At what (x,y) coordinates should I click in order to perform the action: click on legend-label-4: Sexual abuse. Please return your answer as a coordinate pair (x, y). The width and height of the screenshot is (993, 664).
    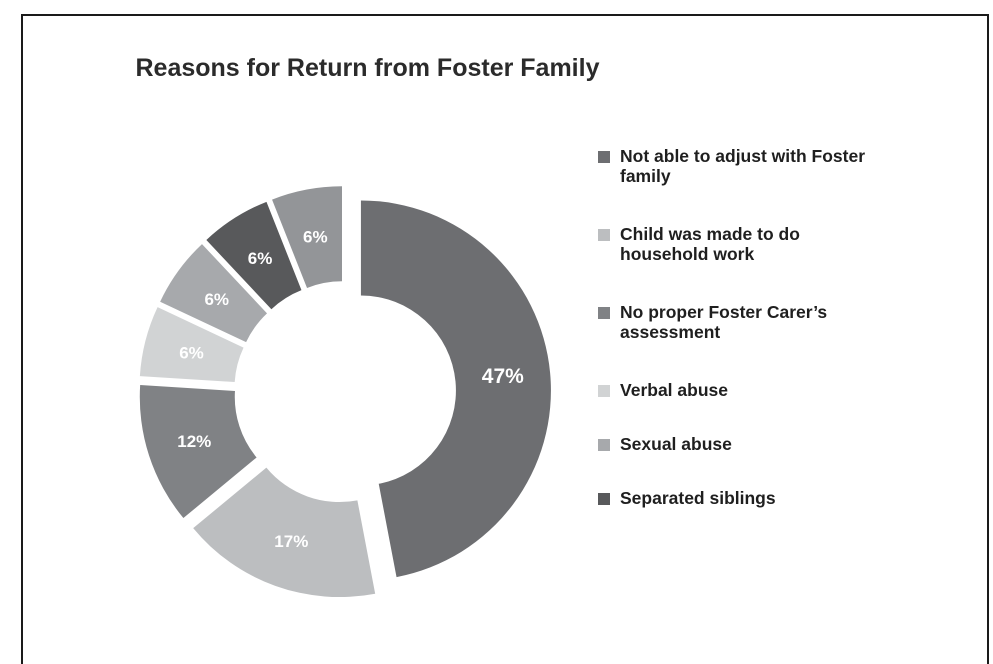
    Looking at the image, I should click on (676, 444).